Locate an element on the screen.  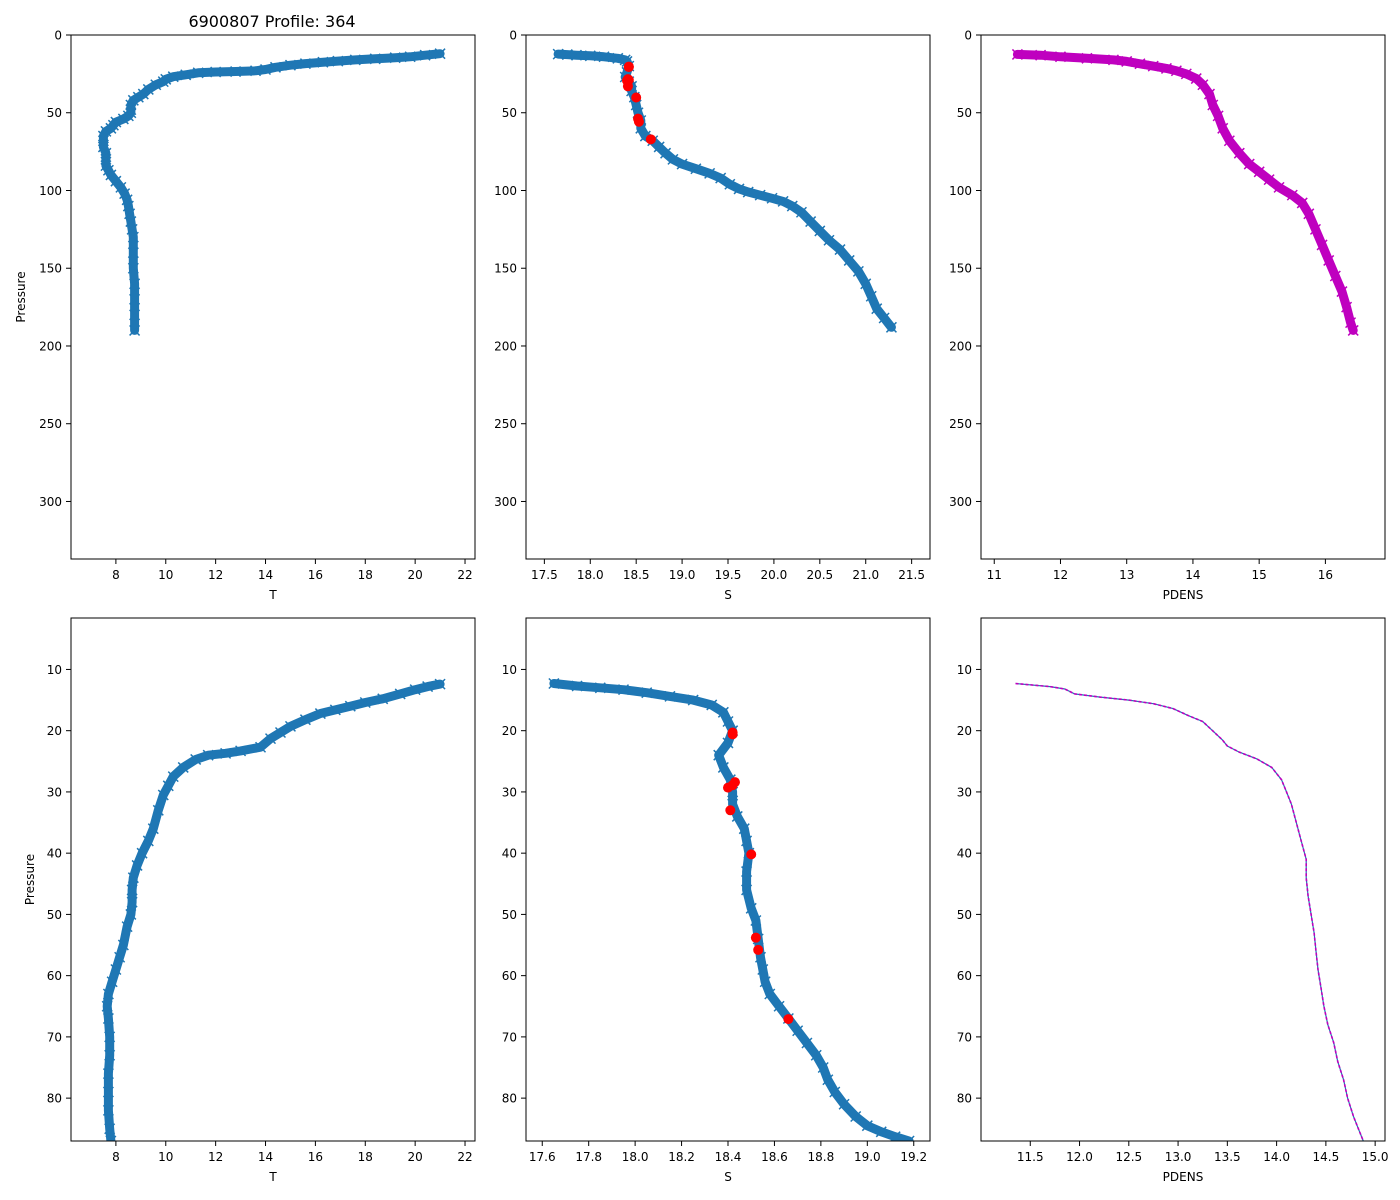
top-density-xtick-label: 16 is located at coordinates (1325, 575).